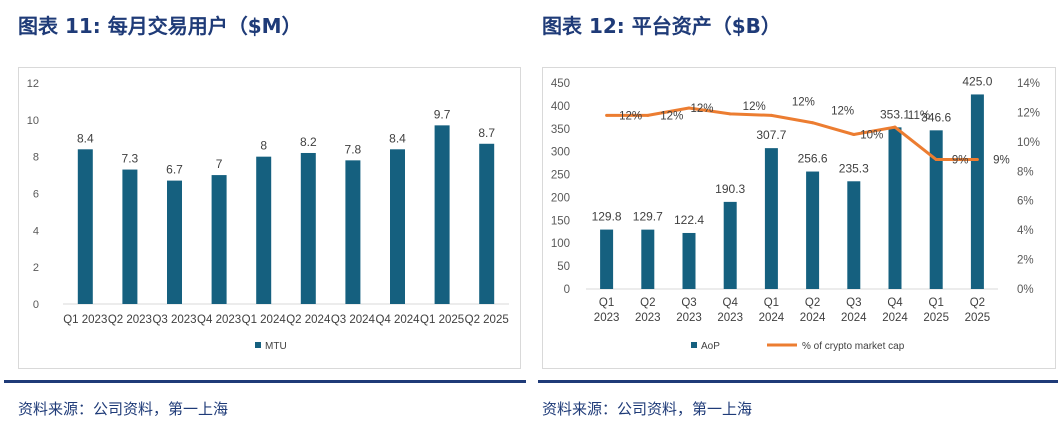  I want to click on left-y-tick-label: 150, so click(560, 221).